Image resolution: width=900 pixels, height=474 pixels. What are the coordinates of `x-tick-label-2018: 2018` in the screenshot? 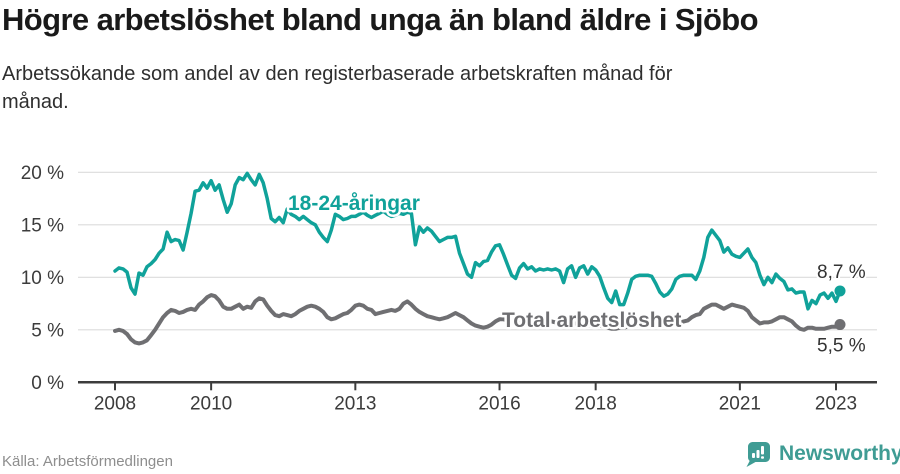 It's located at (596, 403).